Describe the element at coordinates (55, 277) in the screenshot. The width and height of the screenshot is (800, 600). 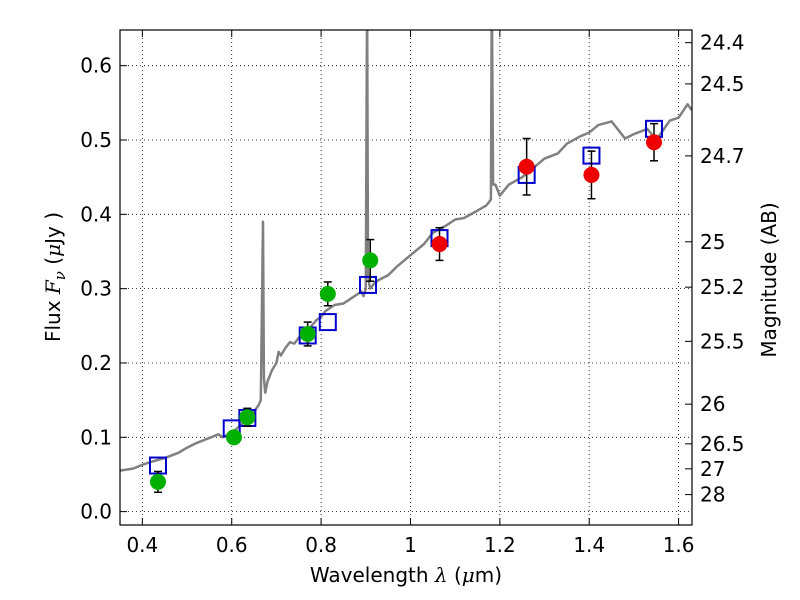
I see `y-axis-label: Flux Fν (μJy )` at that location.